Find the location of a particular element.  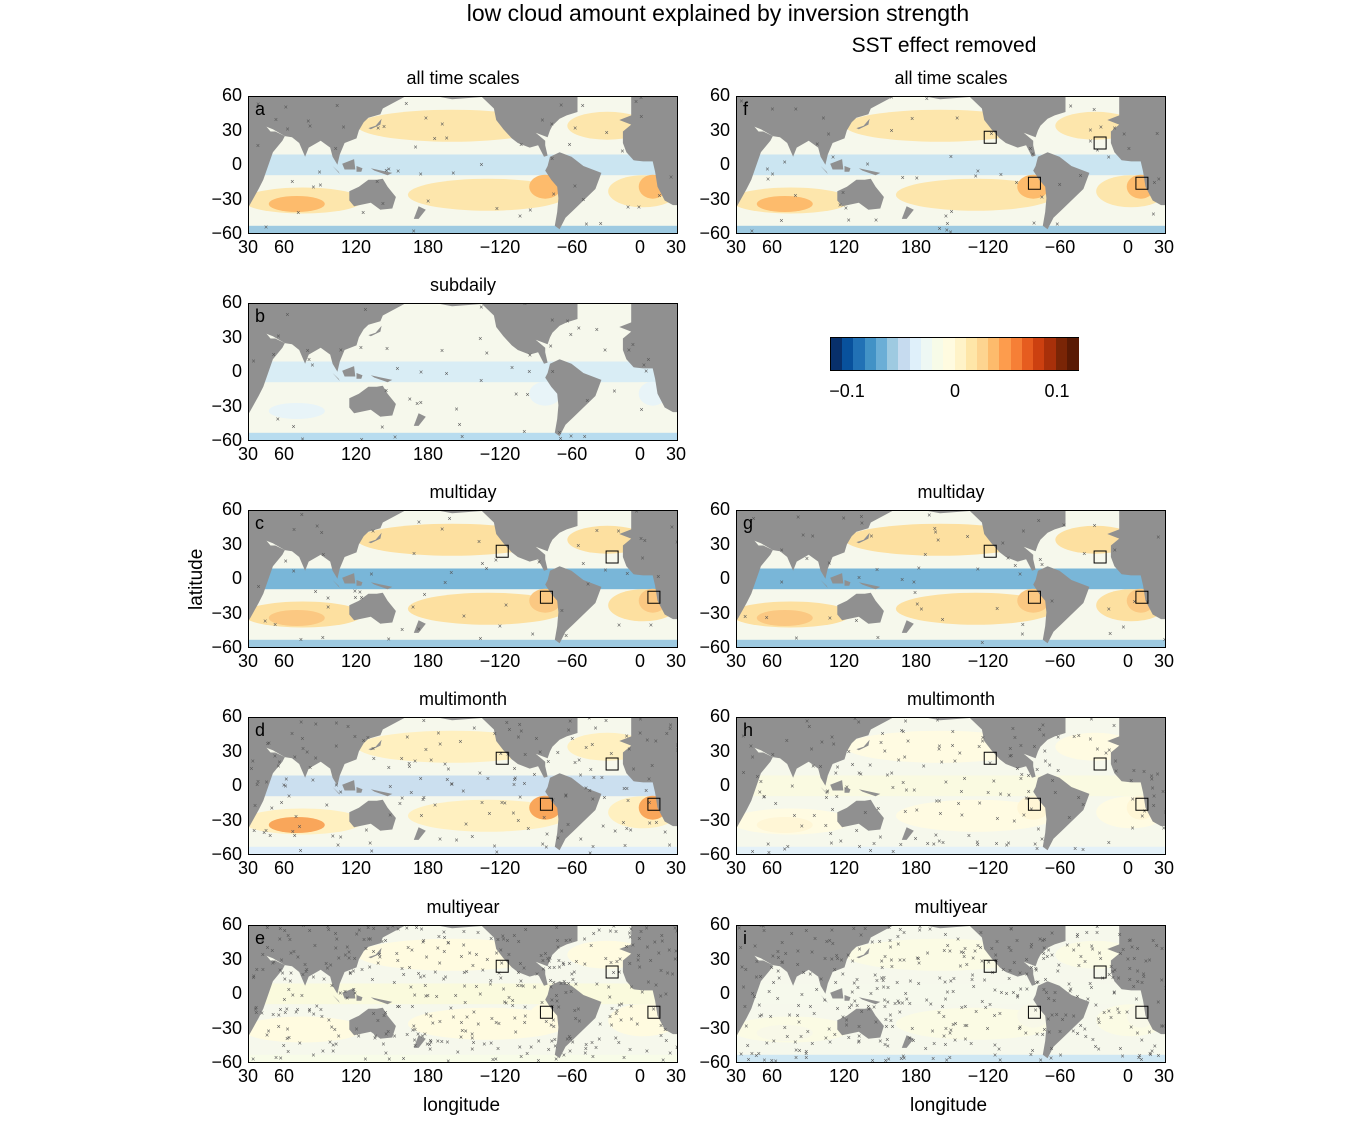

south-pacific-belt is located at coordinates (487, 1023).